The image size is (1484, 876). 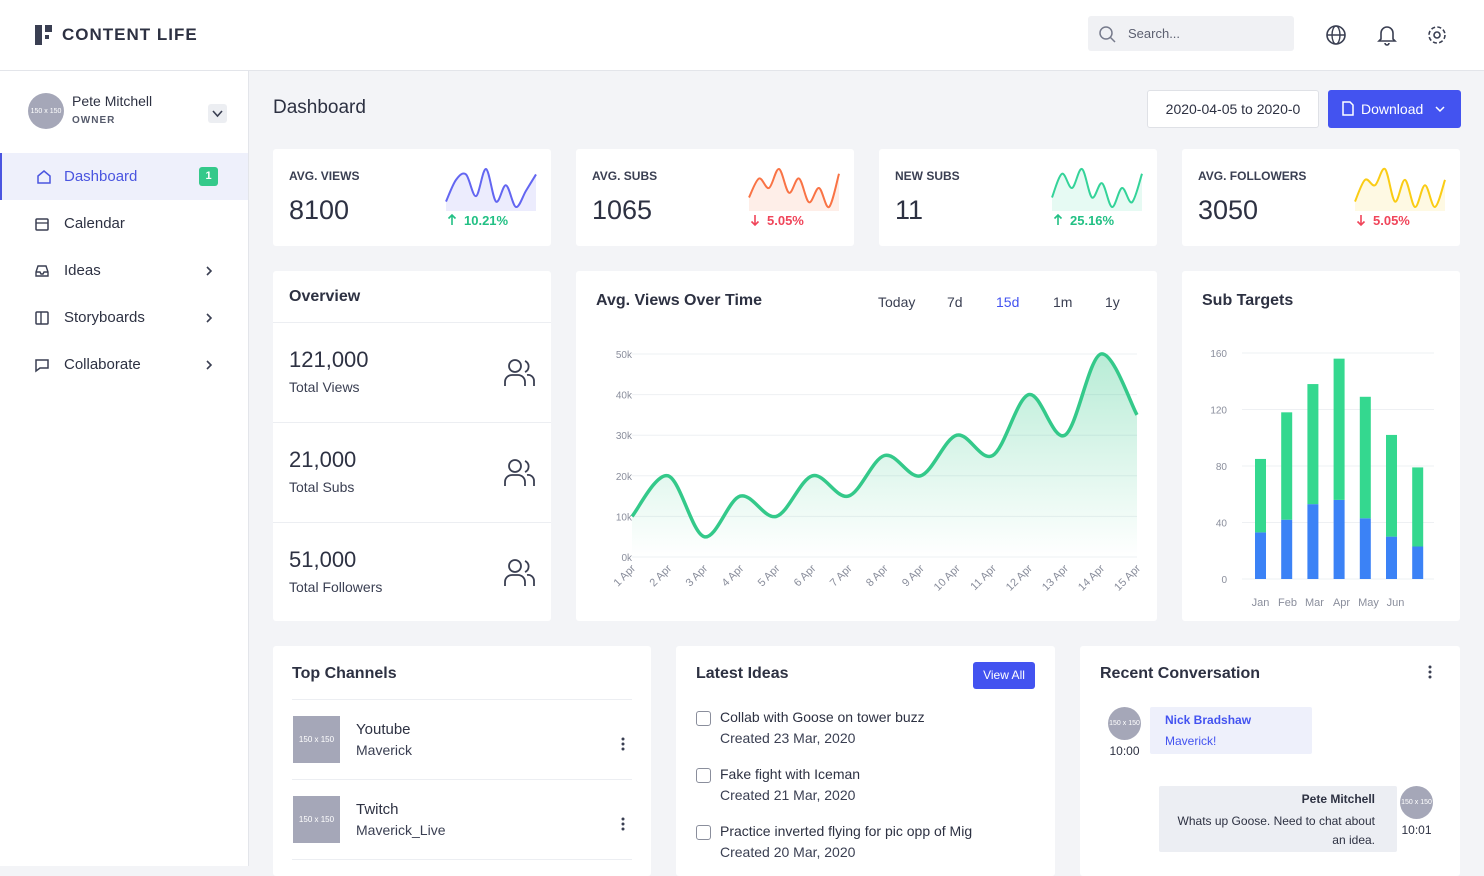 I want to click on nav-item: Storyboards, so click(x=124, y=317).